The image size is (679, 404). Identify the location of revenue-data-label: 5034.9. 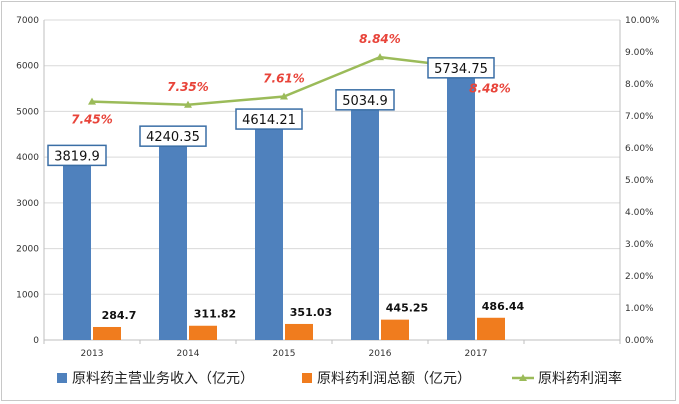
(365, 101).